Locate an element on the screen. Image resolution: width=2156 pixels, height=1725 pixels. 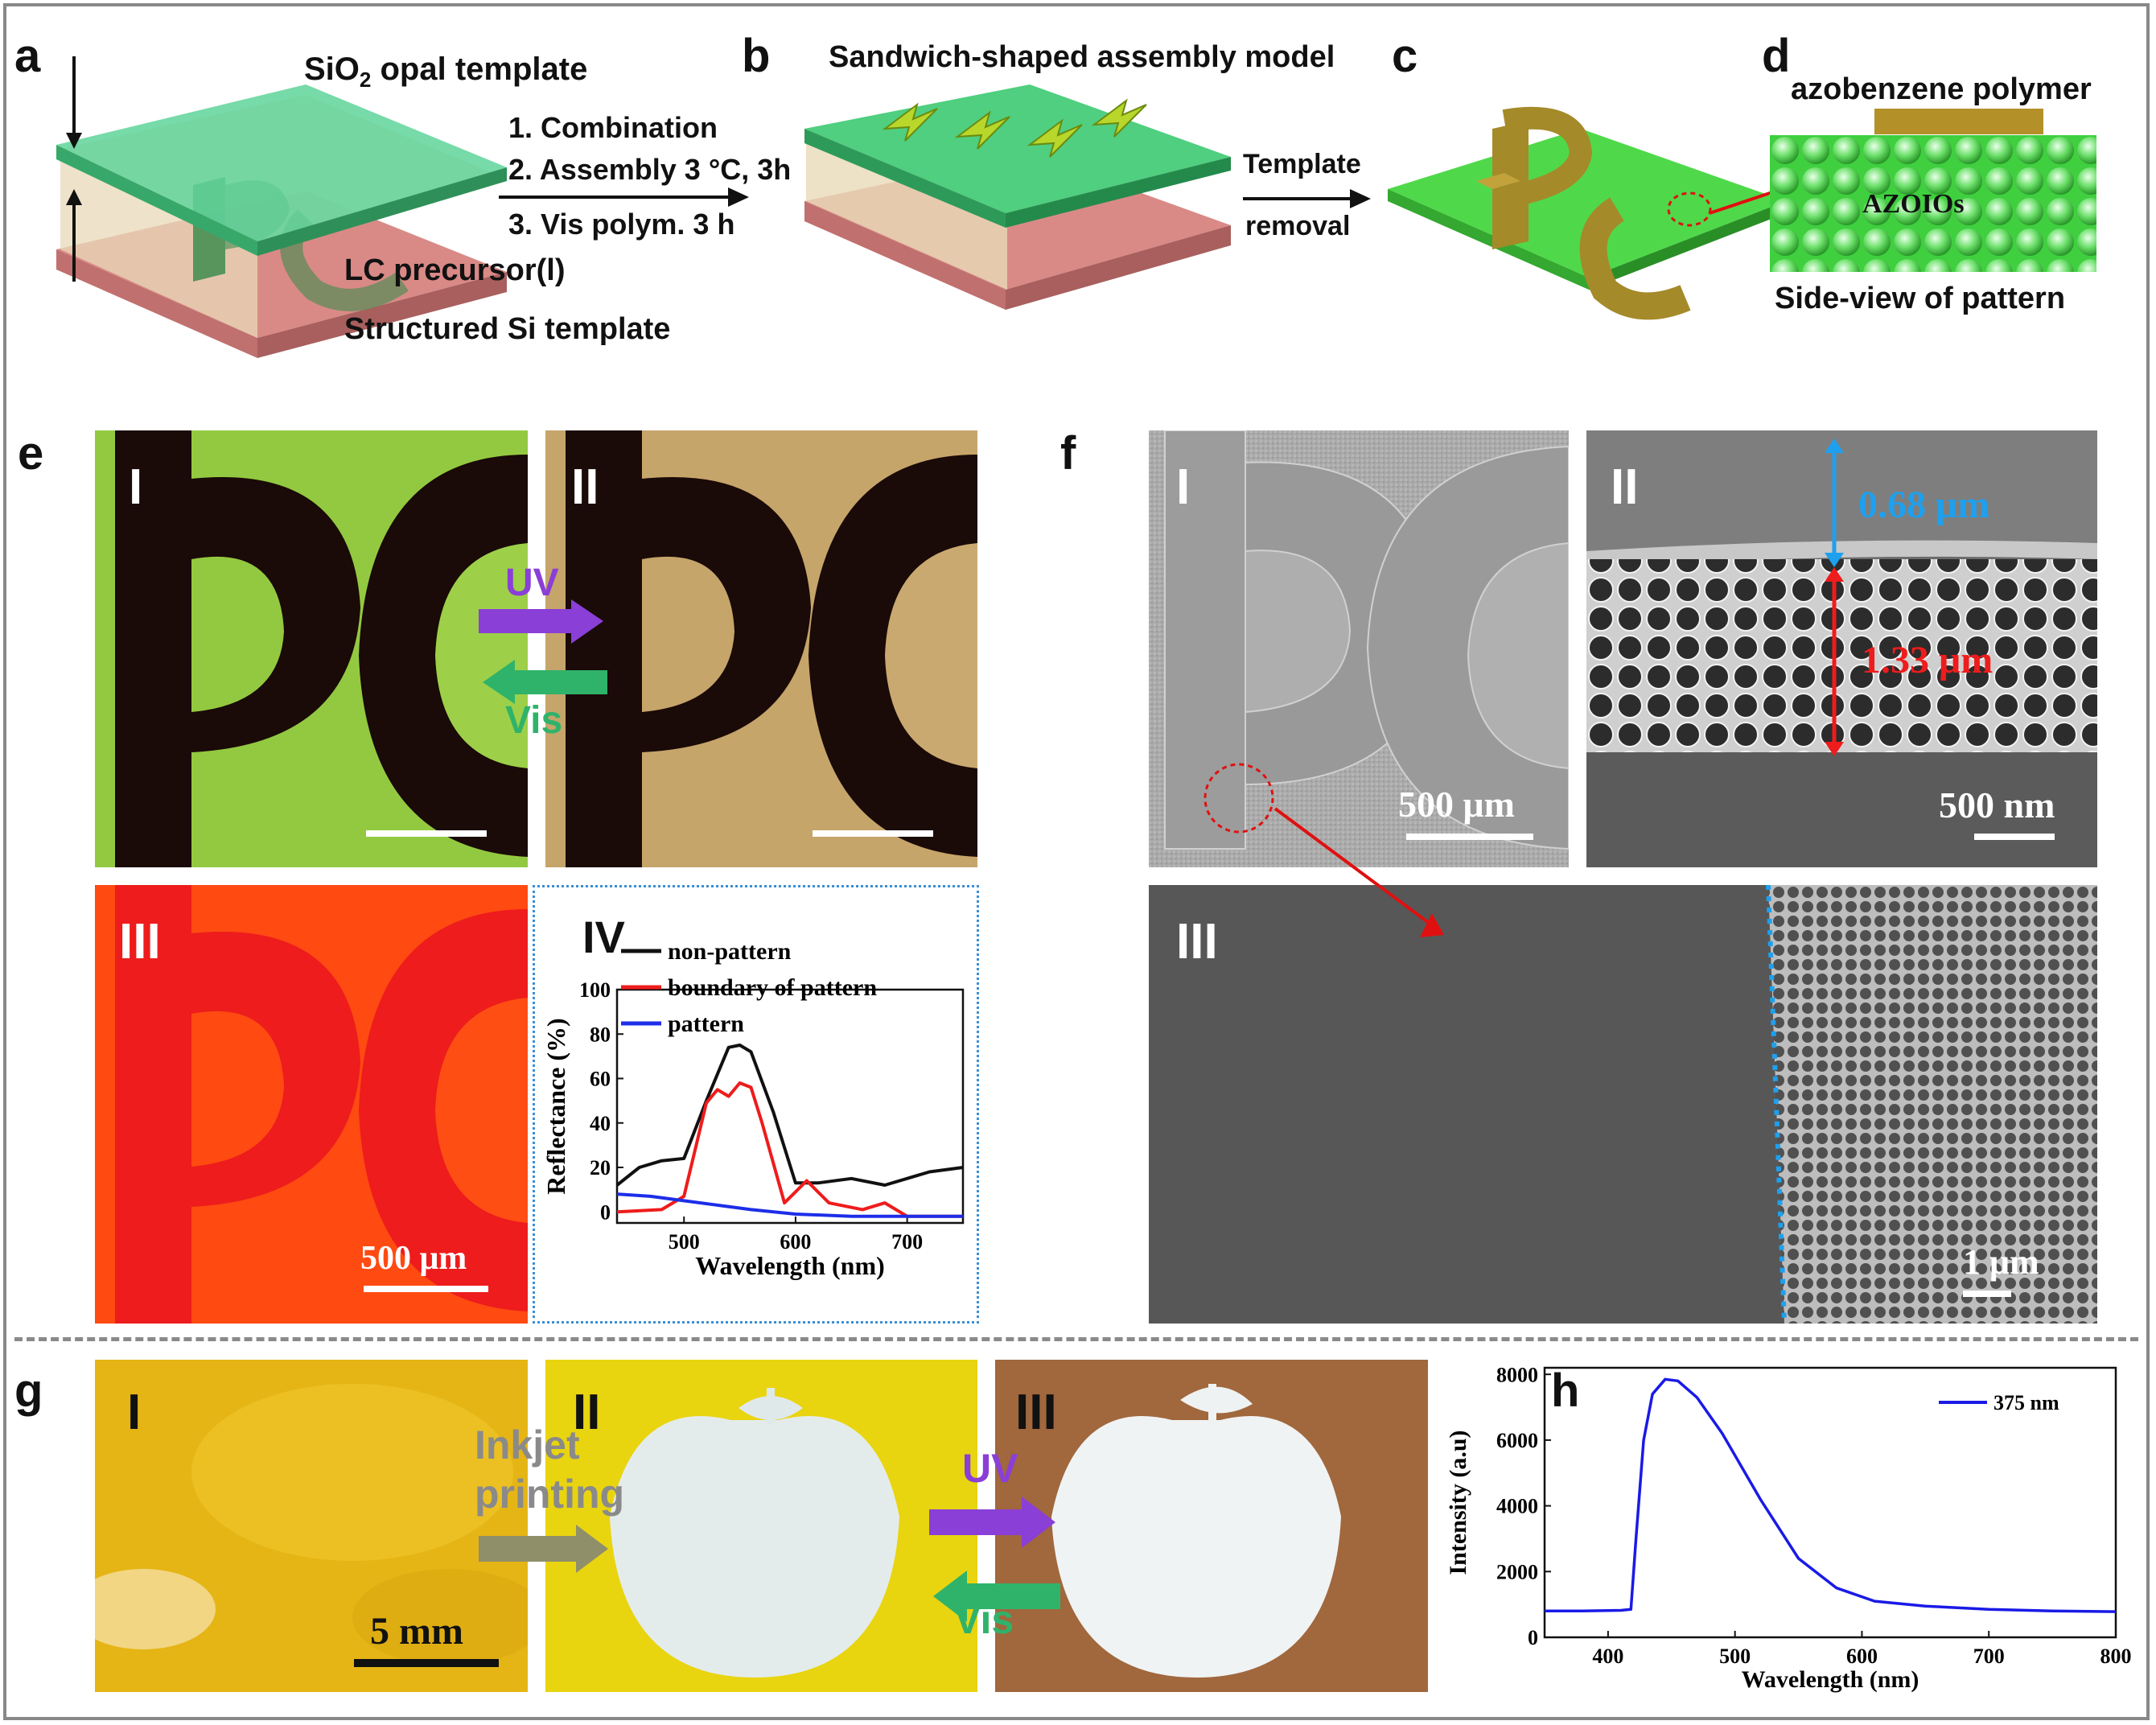
template-removal-line1: Template is located at coordinates (1302, 164).